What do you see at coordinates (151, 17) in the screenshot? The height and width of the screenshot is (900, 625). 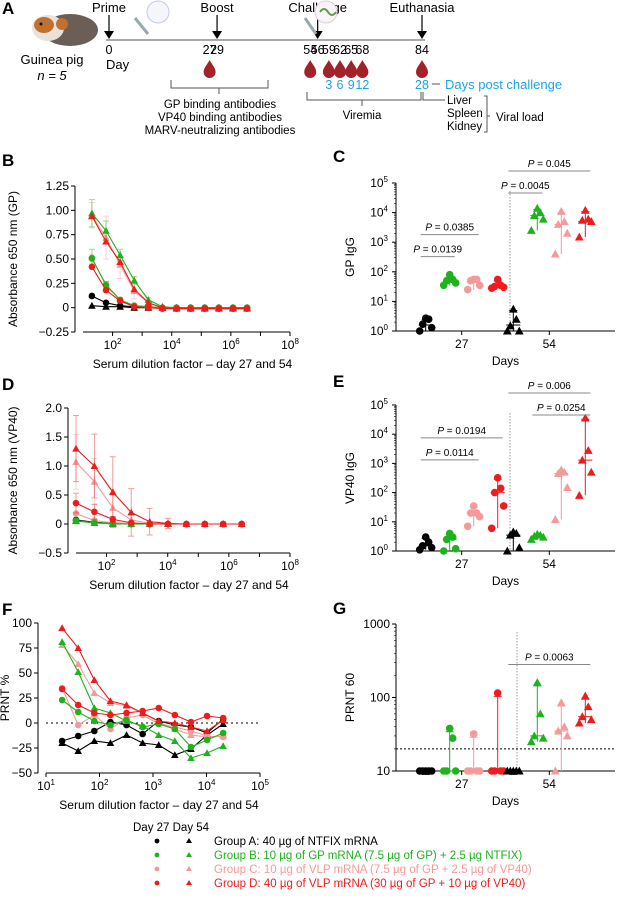 I see `syringe-icon` at bounding box center [151, 17].